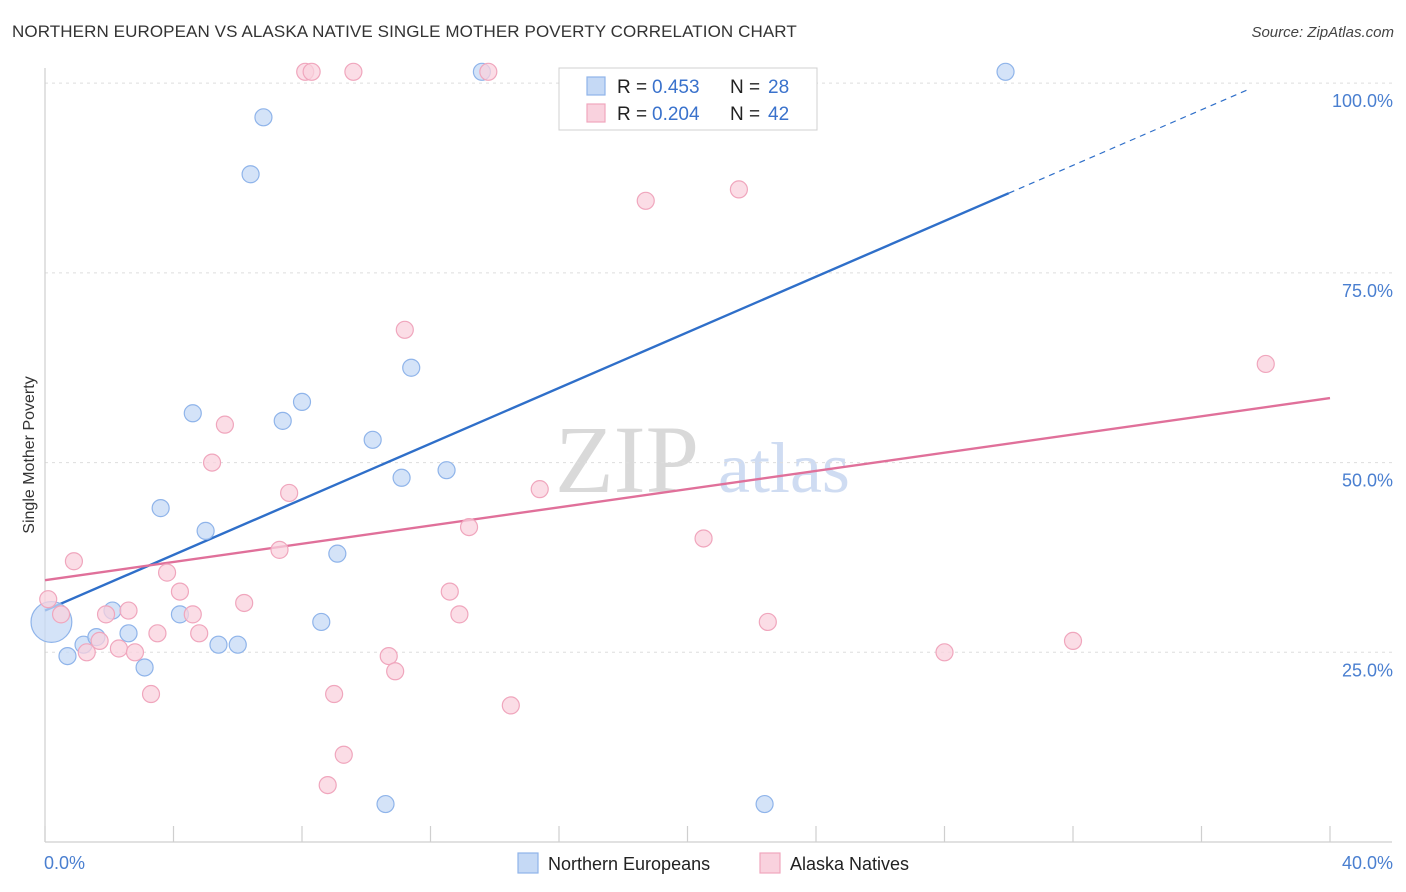 Image resolution: width=1406 pixels, height=892 pixels. I want to click on bottom-legend-swatch-alaska-natives, so click(770, 863).